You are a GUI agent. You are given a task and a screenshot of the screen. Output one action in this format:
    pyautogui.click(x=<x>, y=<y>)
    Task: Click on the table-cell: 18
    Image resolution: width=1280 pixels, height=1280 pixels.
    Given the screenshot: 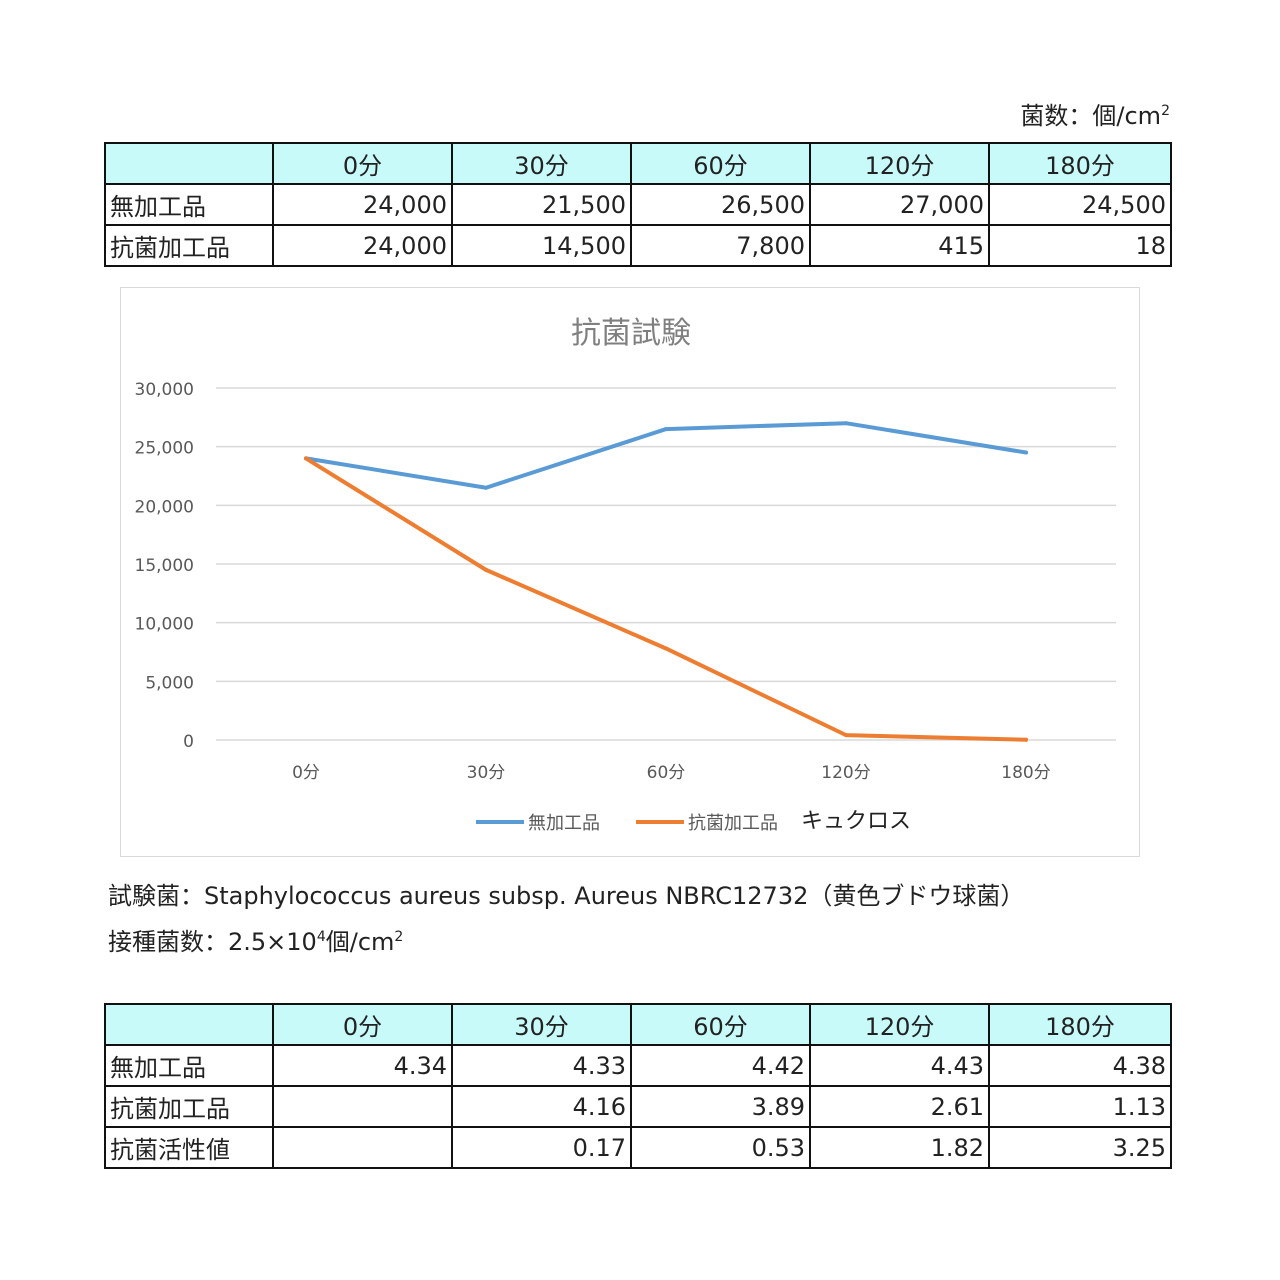 What is the action you would take?
    pyautogui.click(x=1080, y=245)
    